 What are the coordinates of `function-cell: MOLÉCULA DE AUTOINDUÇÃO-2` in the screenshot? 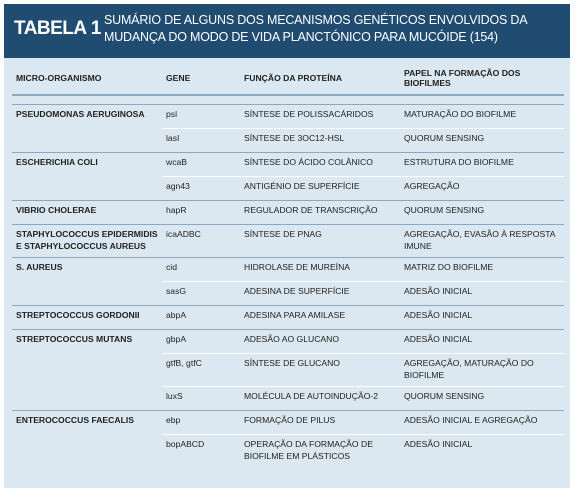 It's located at (320, 398).